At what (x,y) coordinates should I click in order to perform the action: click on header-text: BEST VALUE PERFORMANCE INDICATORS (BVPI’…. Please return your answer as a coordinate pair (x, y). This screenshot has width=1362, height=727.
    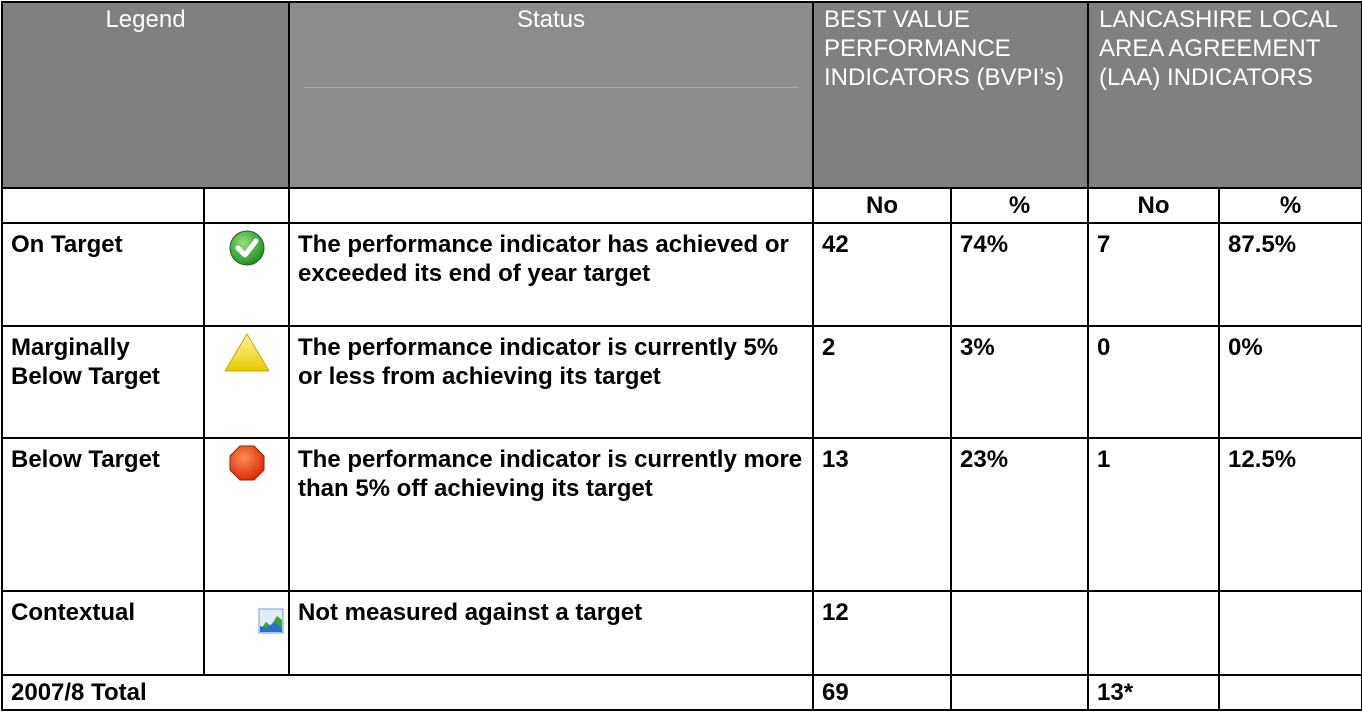
    Looking at the image, I should click on (944, 48).